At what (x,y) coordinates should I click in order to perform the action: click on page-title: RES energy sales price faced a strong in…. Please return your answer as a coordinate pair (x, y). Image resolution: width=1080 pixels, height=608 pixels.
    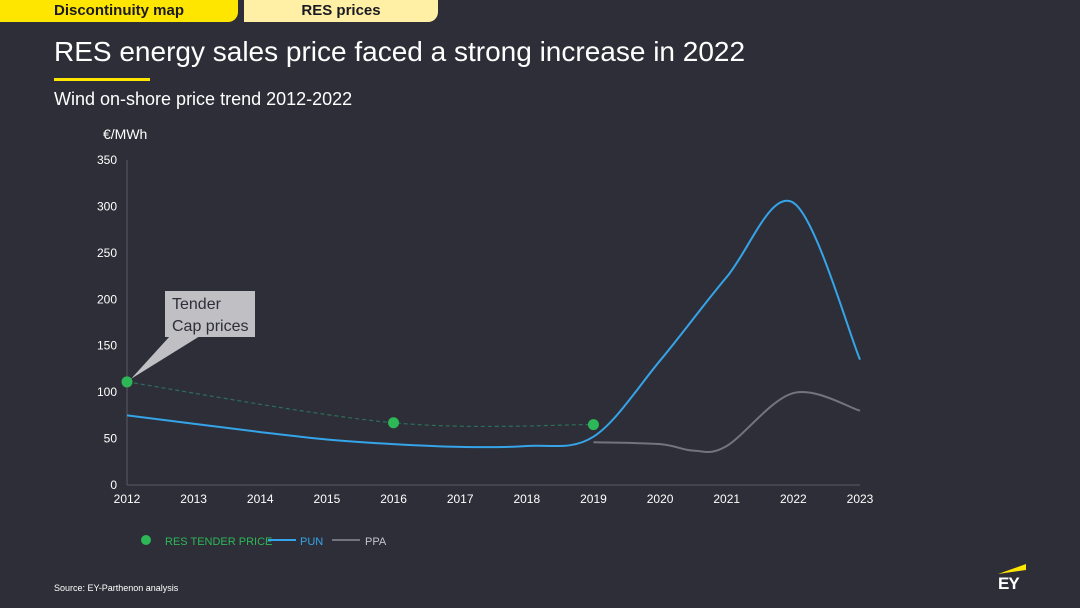
    Looking at the image, I should click on (400, 51).